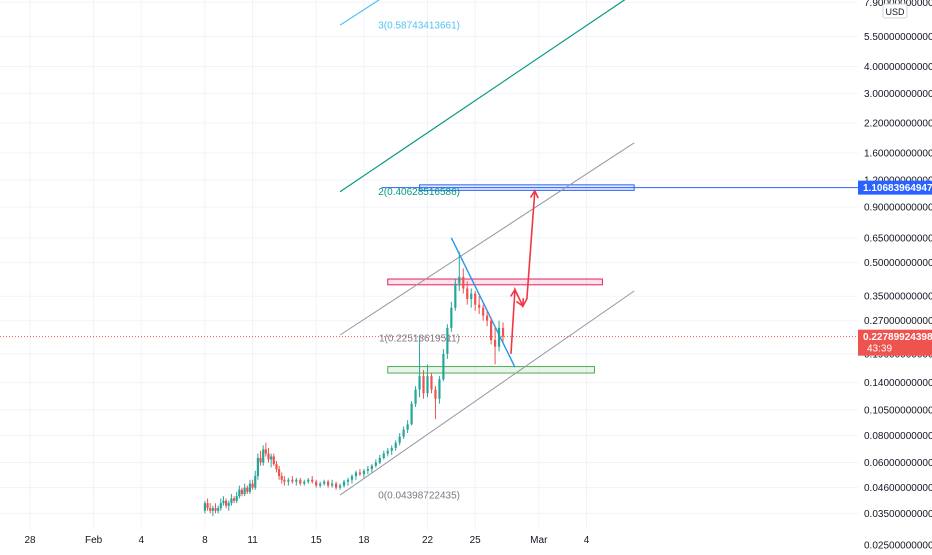 The height and width of the screenshot is (555, 932). What do you see at coordinates (539, 540) in the screenshot?
I see `x-tick-label: Mar` at bounding box center [539, 540].